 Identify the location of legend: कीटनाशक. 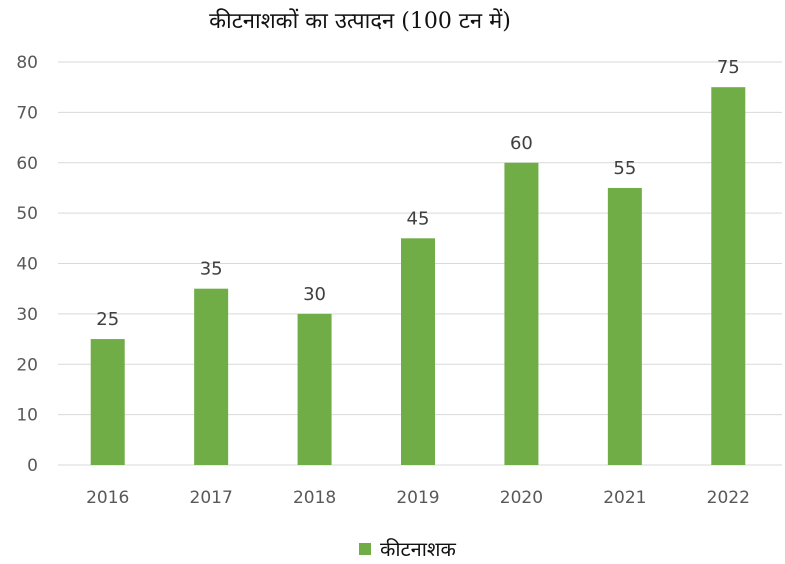
(407, 549).